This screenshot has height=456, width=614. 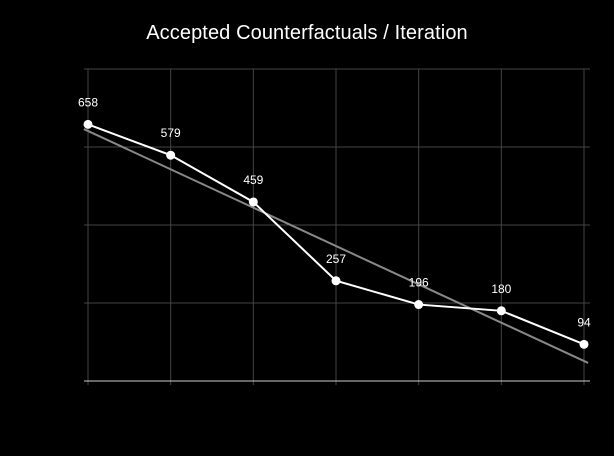 What do you see at coordinates (253, 180) in the screenshot?
I see `data-label: 459` at bounding box center [253, 180].